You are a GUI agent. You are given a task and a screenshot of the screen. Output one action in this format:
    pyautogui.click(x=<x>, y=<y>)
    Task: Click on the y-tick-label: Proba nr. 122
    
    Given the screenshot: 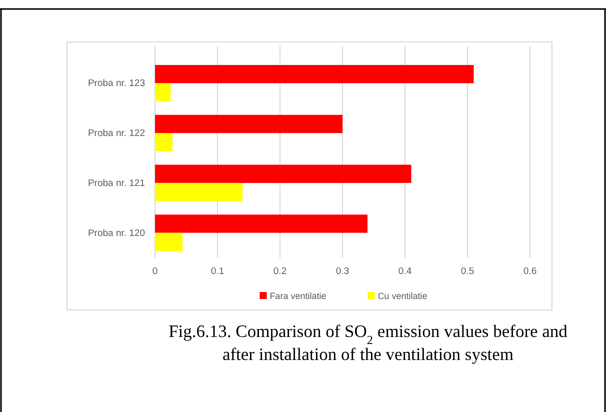 What is the action you would take?
    pyautogui.click(x=116, y=134)
    